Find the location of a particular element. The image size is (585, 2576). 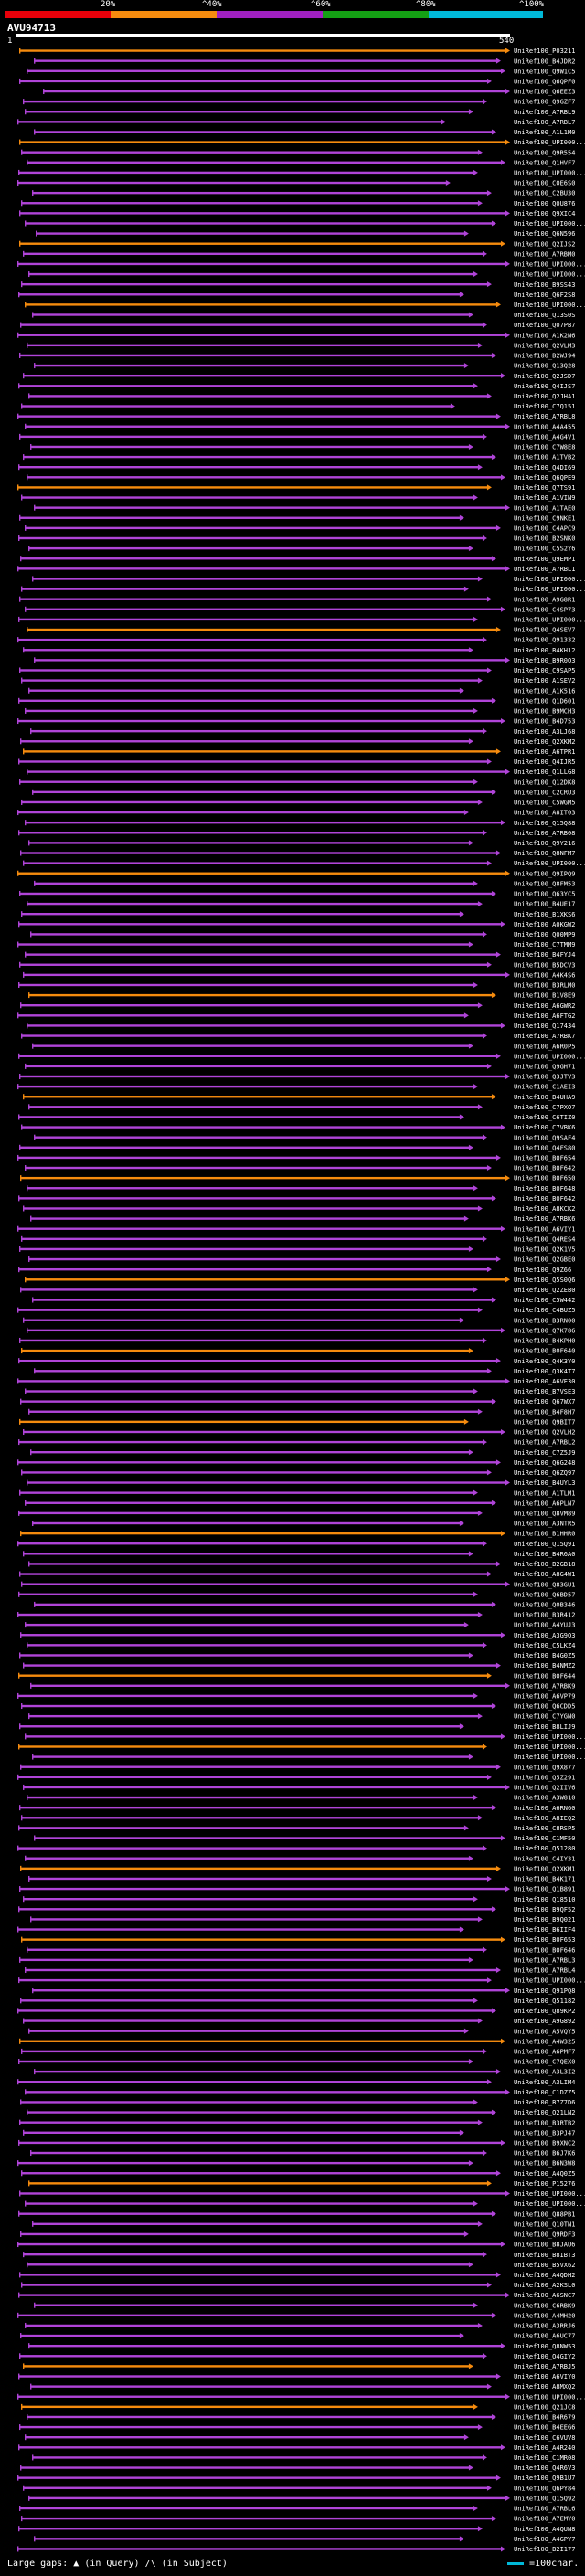

hit-label: UniRef100_Q4K3Y0 is located at coordinates (544, 1361).